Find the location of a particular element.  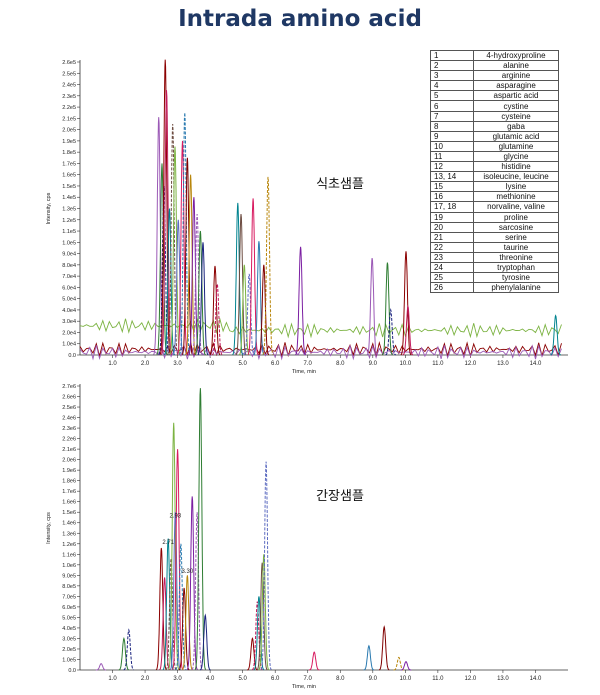

legend-amino-acid: norvaline, valine is located at coordinates (516, 207).